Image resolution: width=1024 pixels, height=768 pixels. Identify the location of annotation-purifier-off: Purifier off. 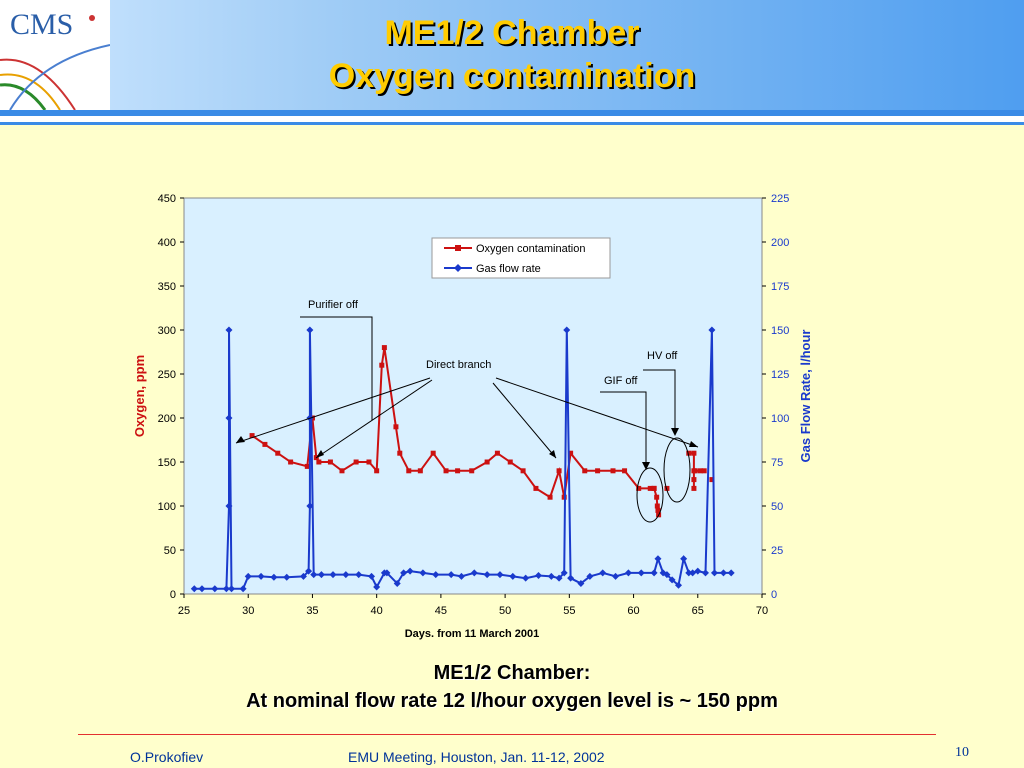
(333, 305).